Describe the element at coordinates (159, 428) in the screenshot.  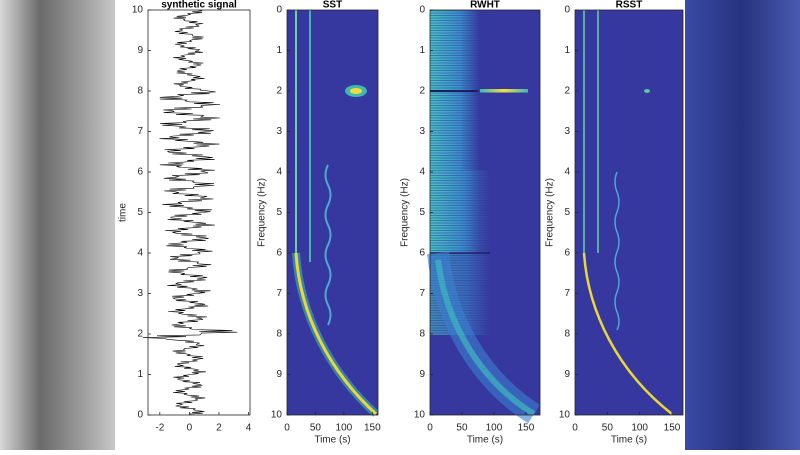
I see `x-tick-label: -2` at that location.